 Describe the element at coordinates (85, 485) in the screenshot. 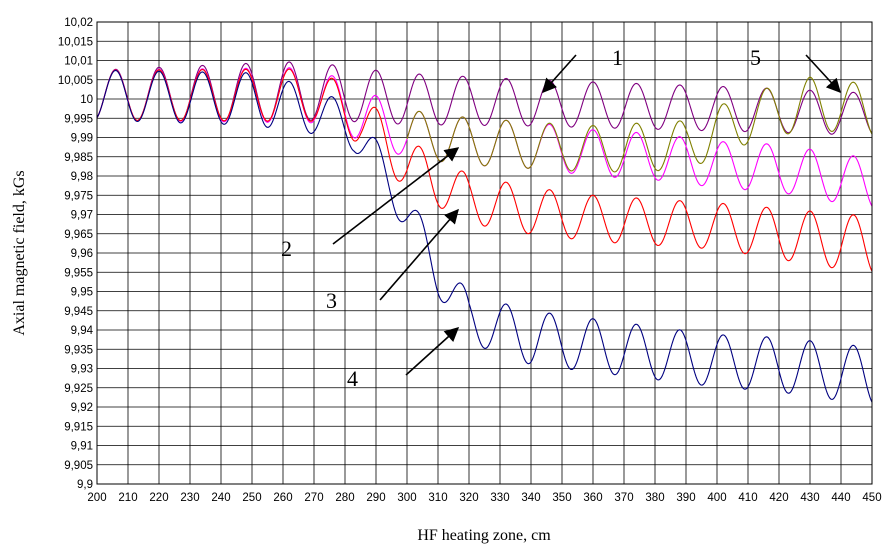

I see `y-tick-label: 9,9` at that location.